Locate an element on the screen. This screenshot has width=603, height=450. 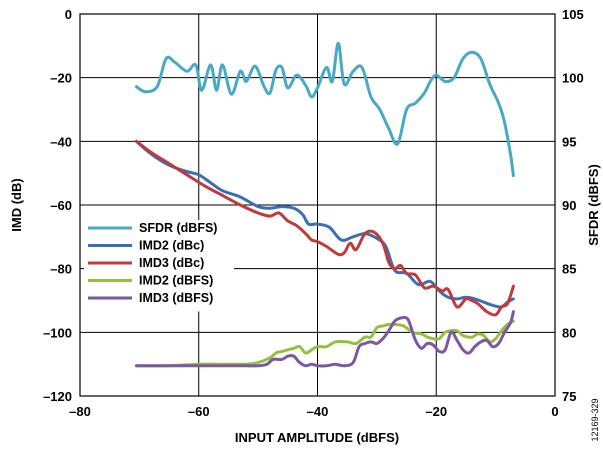
legend-label-imd2-dbfs: IMD2 (dBFS) is located at coordinates (176, 281).